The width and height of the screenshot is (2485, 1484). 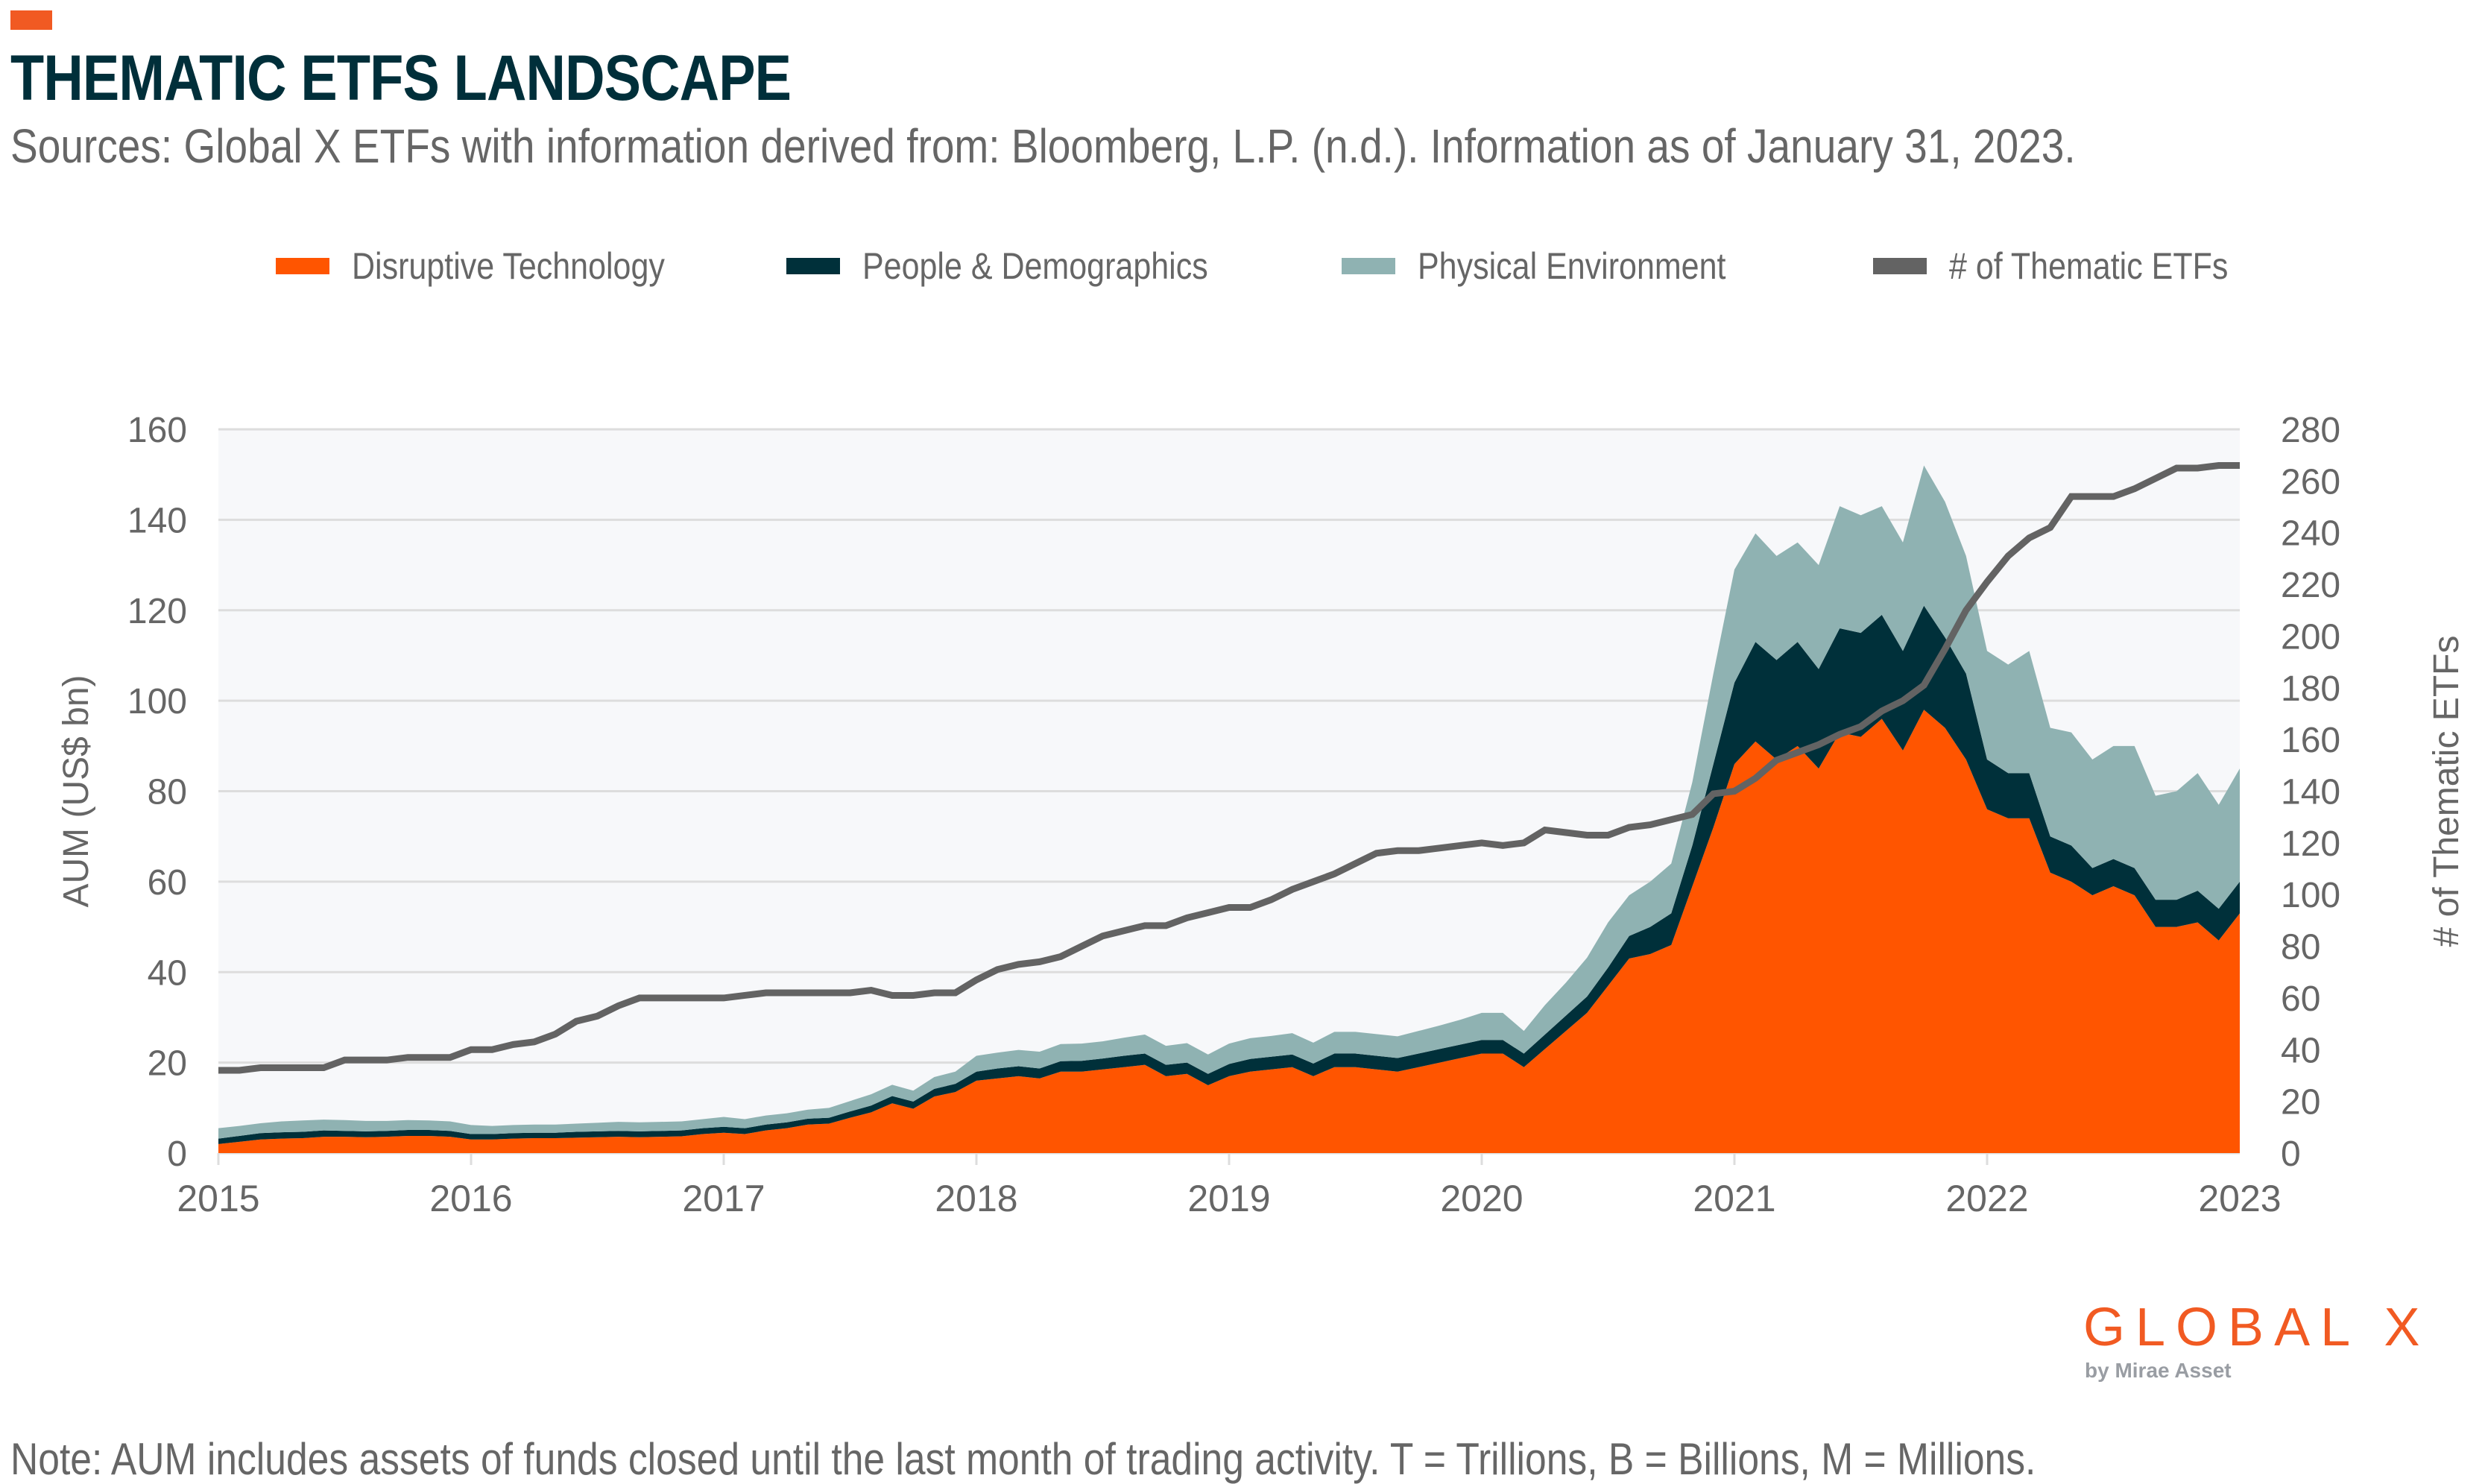 What do you see at coordinates (2446, 791) in the screenshot?
I see `y-axis-right-label: # of Thematic ETFs` at bounding box center [2446, 791].